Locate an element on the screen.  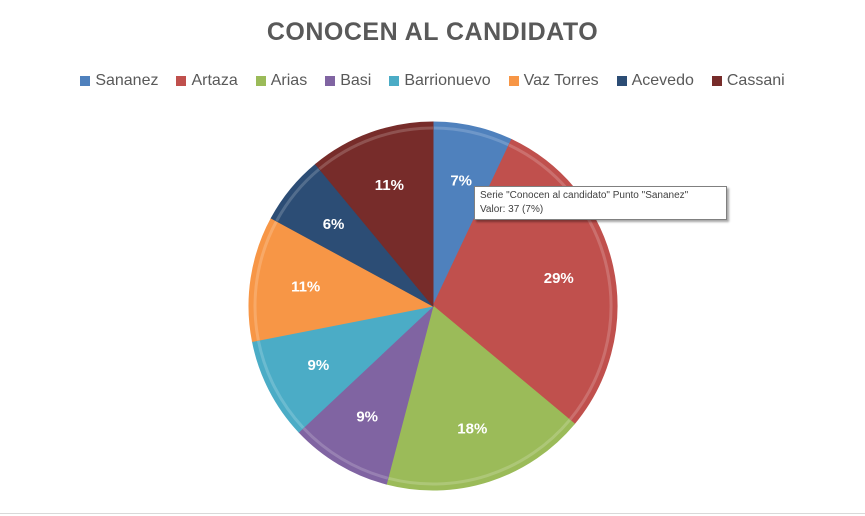
legend-item-barrionuevo: Barrionuevo is located at coordinates (440, 81).